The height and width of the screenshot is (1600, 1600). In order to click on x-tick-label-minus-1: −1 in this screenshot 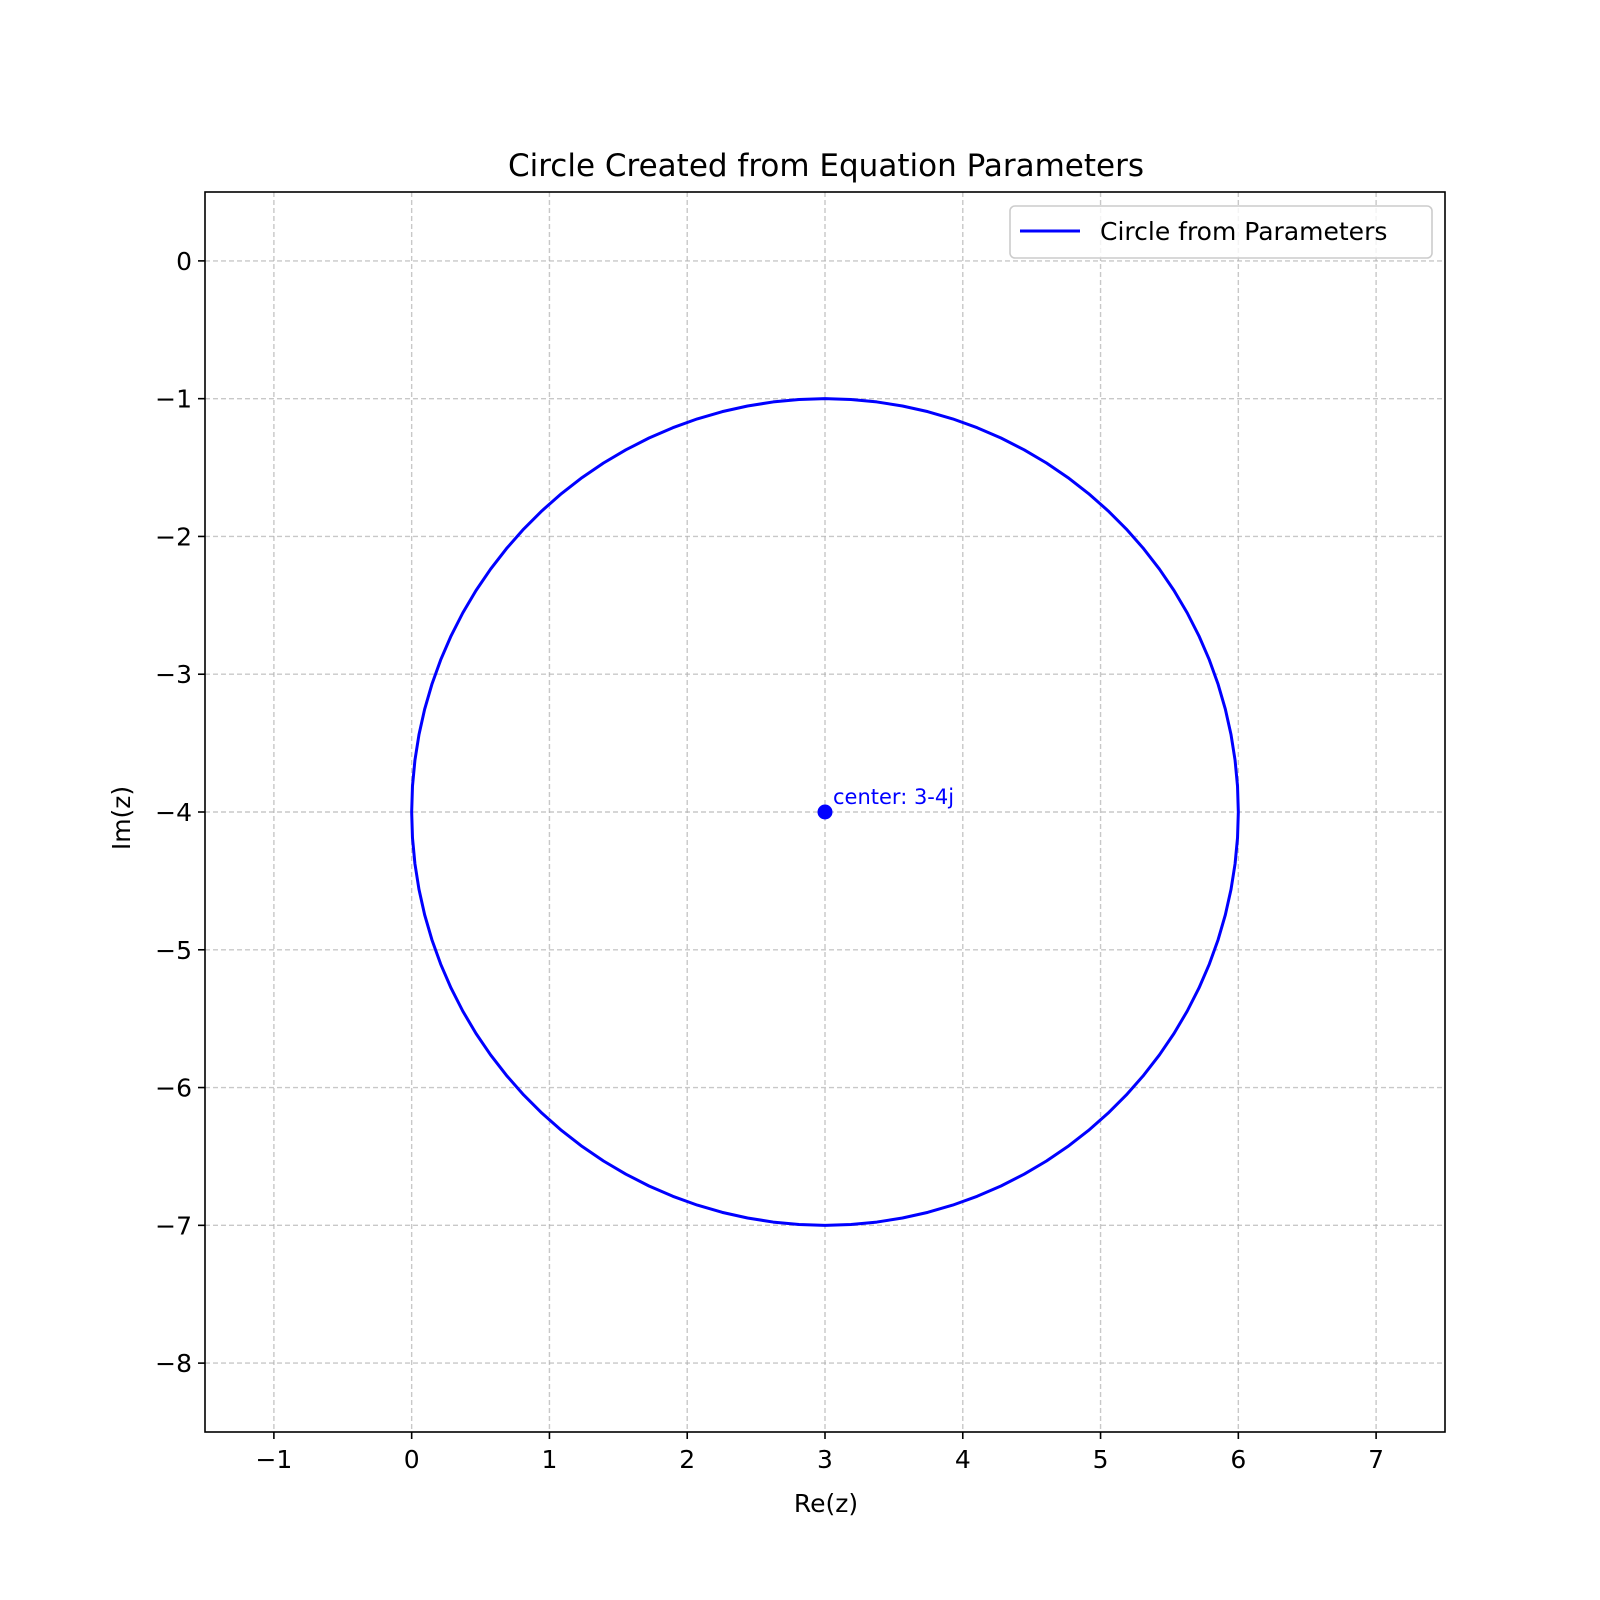, I will do `click(273, 1459)`.